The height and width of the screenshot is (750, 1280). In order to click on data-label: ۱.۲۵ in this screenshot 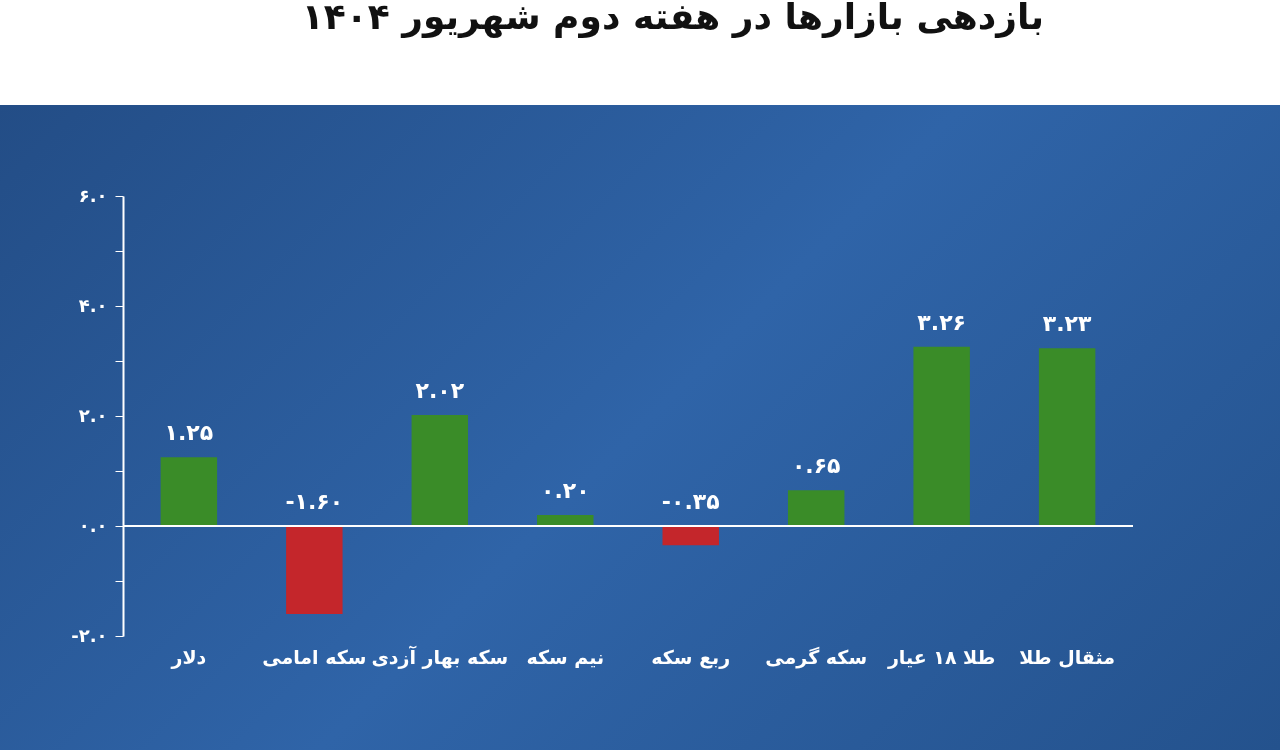, I will do `click(189, 433)`.